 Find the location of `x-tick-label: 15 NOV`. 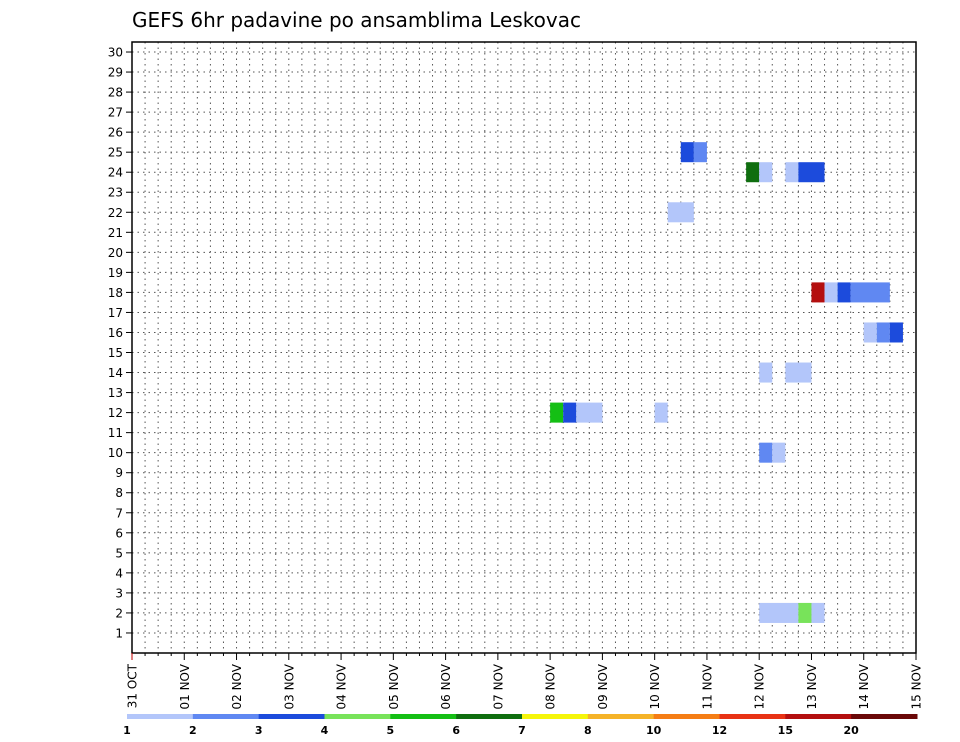

x-tick-label: 15 NOV is located at coordinates (917, 686).